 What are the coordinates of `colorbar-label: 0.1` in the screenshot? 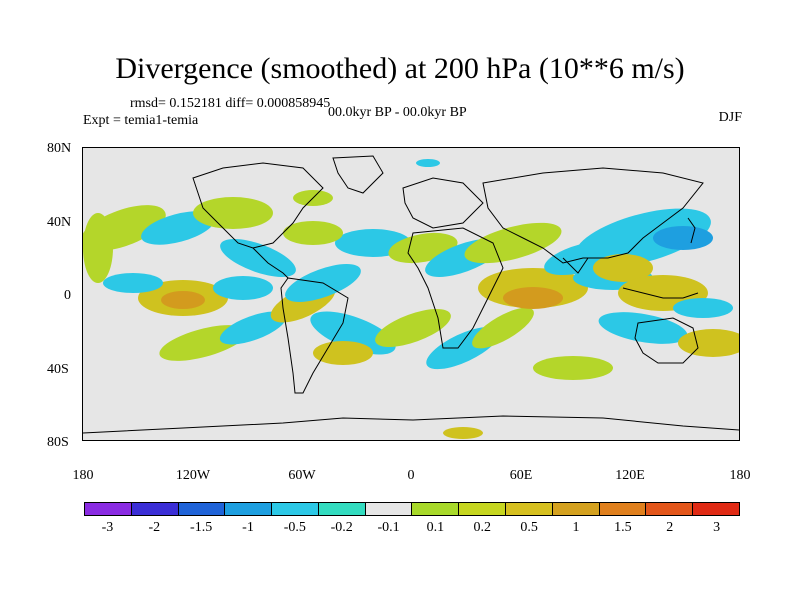 It's located at (435, 527).